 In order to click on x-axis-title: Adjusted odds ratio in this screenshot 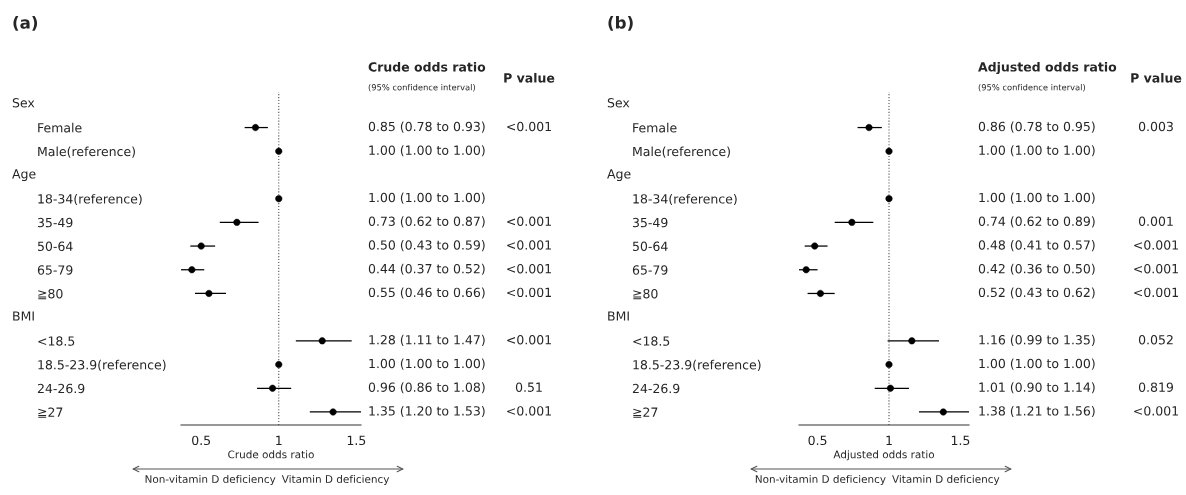, I will do `click(884, 455)`.